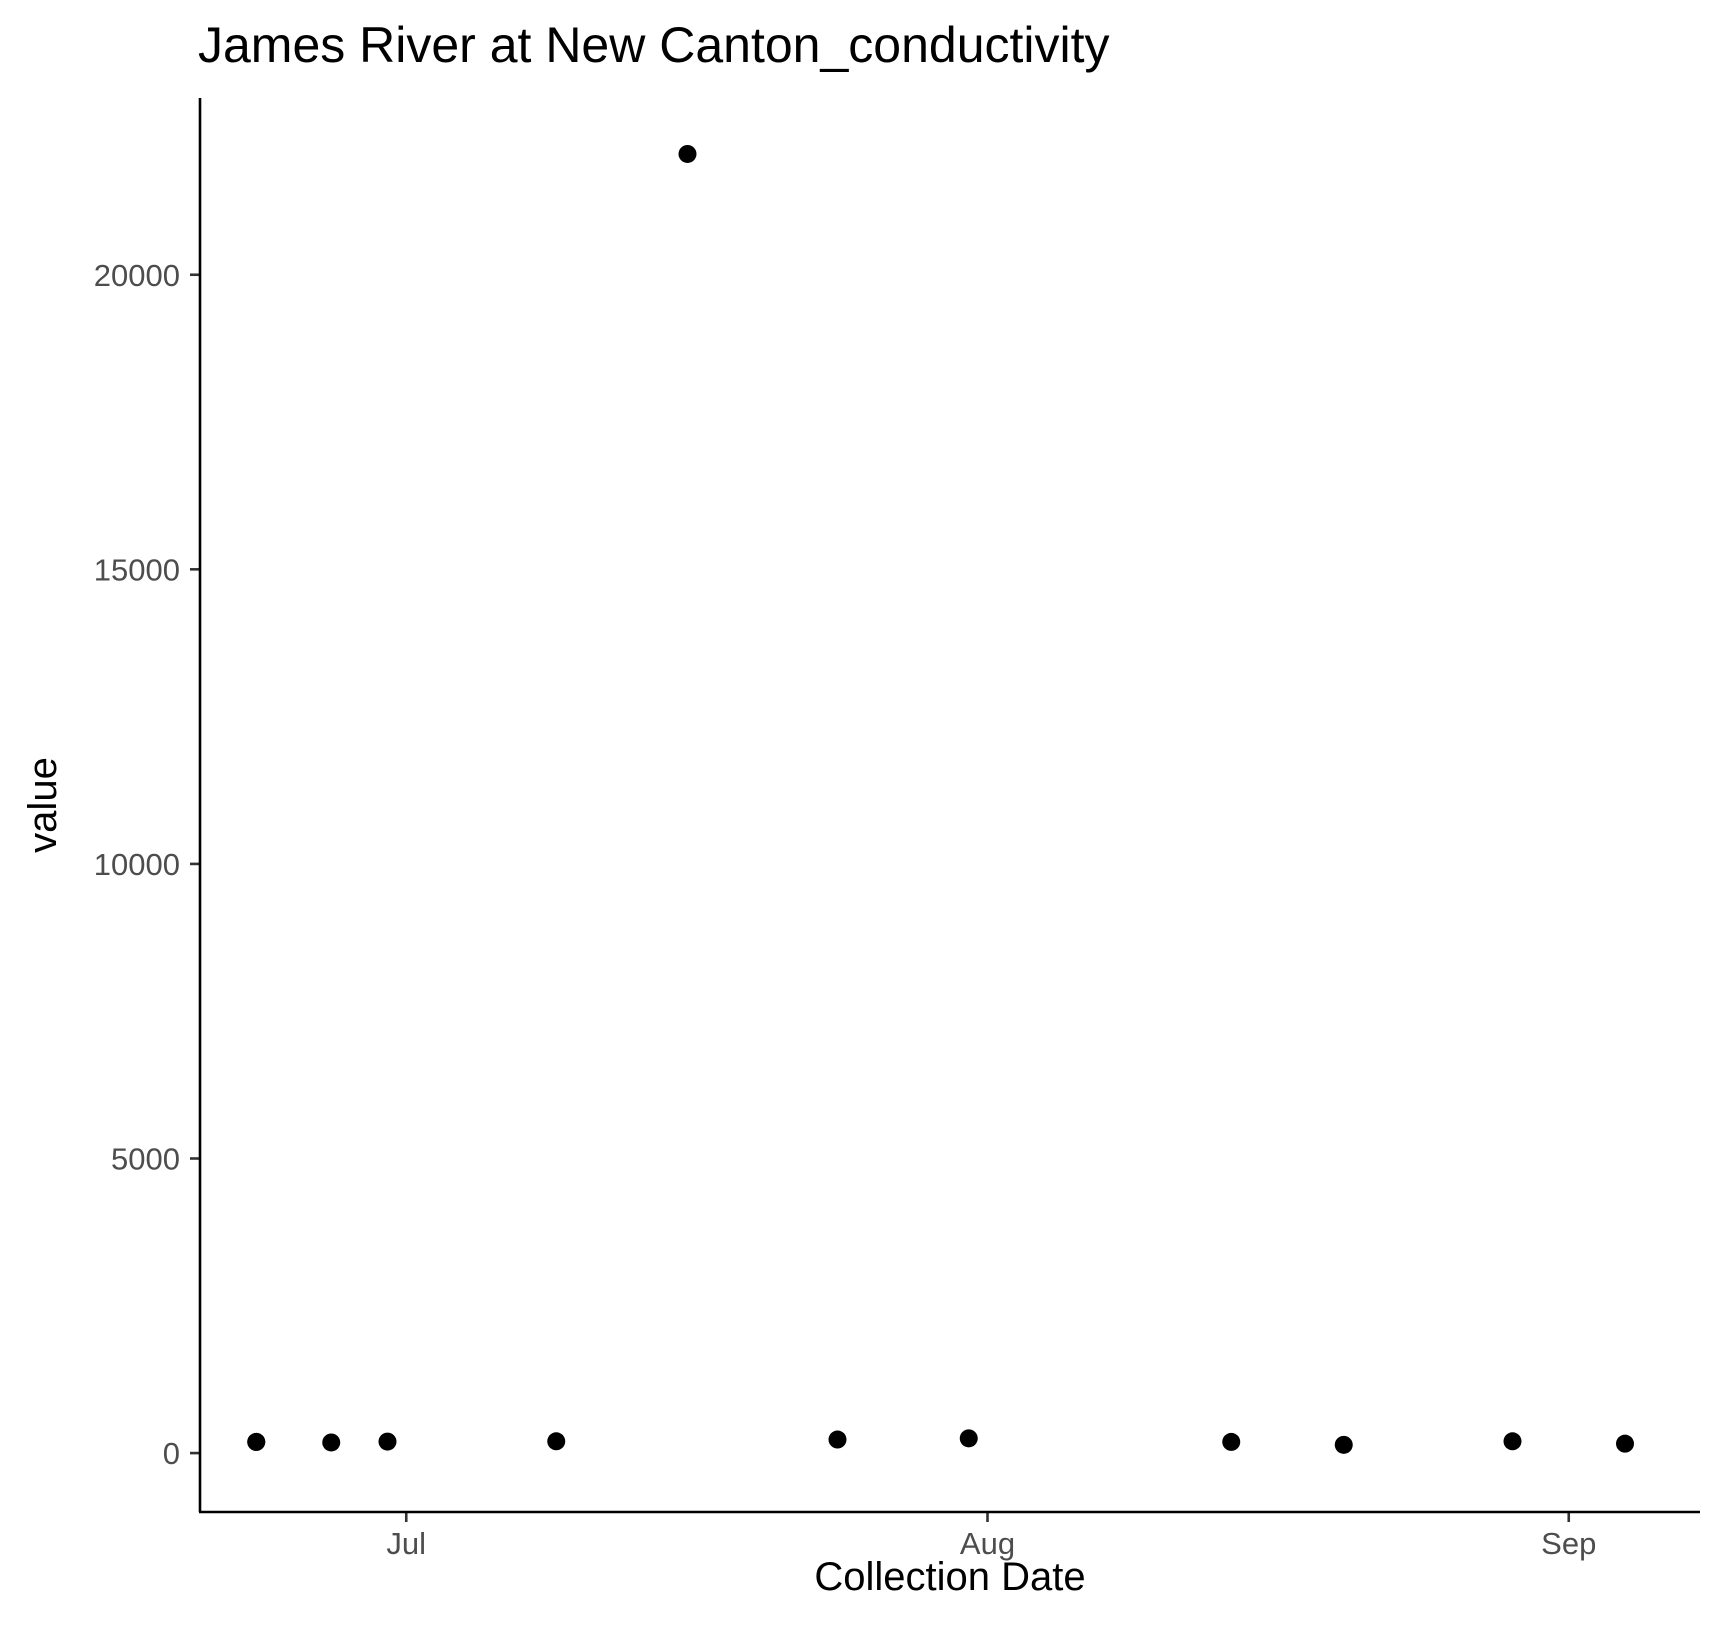 Image resolution: width=1712 pixels, height=1633 pixels. What do you see at coordinates (406, 1543) in the screenshot?
I see `x-tick-label: Jul` at bounding box center [406, 1543].